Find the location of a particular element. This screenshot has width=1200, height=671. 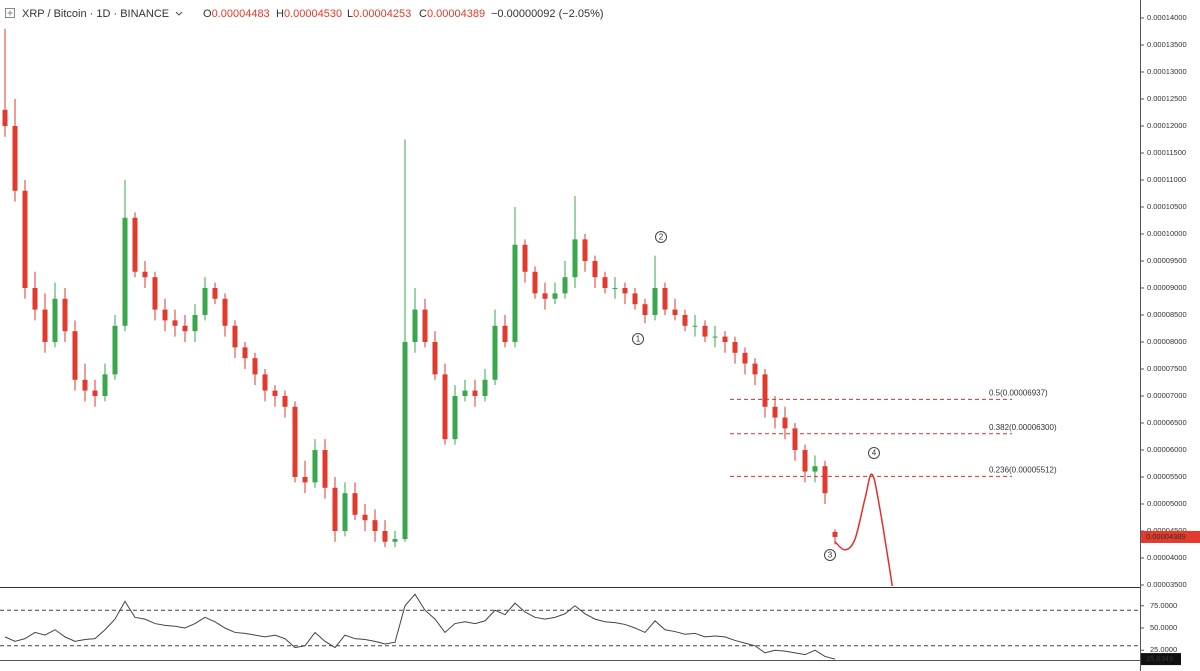

y-tick-label: 0.00013000 is located at coordinates (1167, 71).